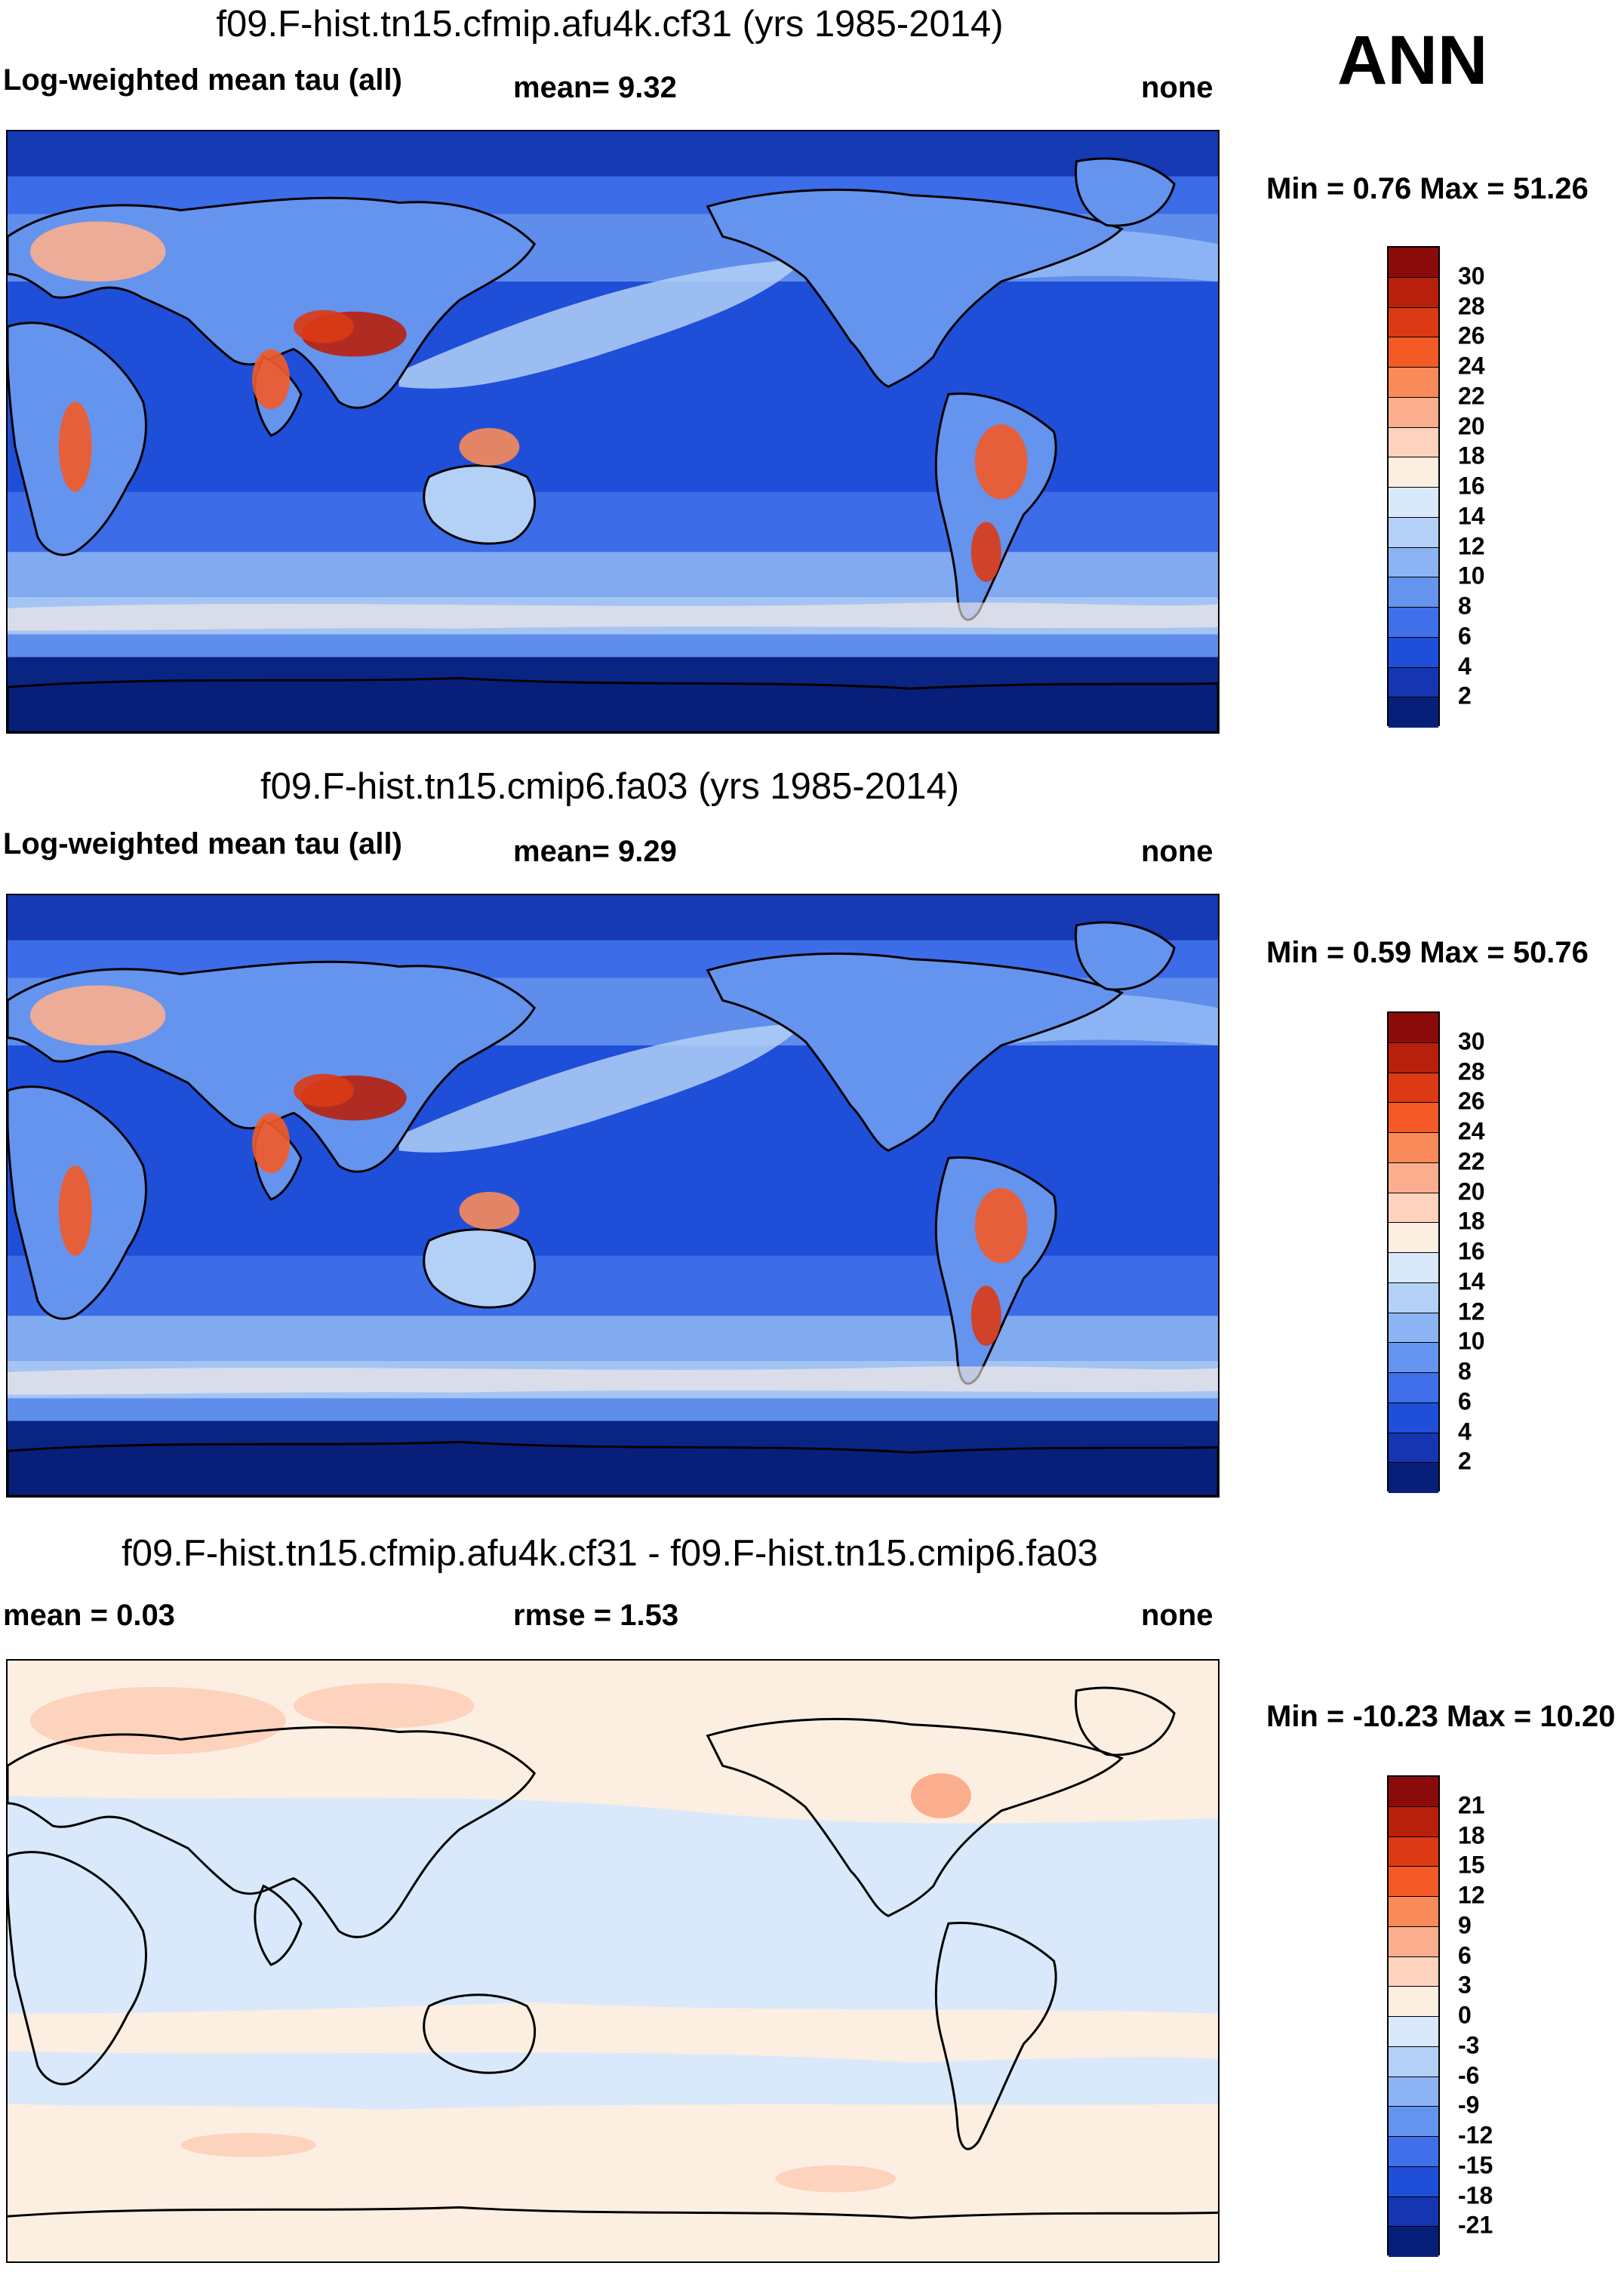 This screenshot has width=1624, height=2272. What do you see at coordinates (1413, 2016) in the screenshot?
I see `colorbar-difference` at bounding box center [1413, 2016].